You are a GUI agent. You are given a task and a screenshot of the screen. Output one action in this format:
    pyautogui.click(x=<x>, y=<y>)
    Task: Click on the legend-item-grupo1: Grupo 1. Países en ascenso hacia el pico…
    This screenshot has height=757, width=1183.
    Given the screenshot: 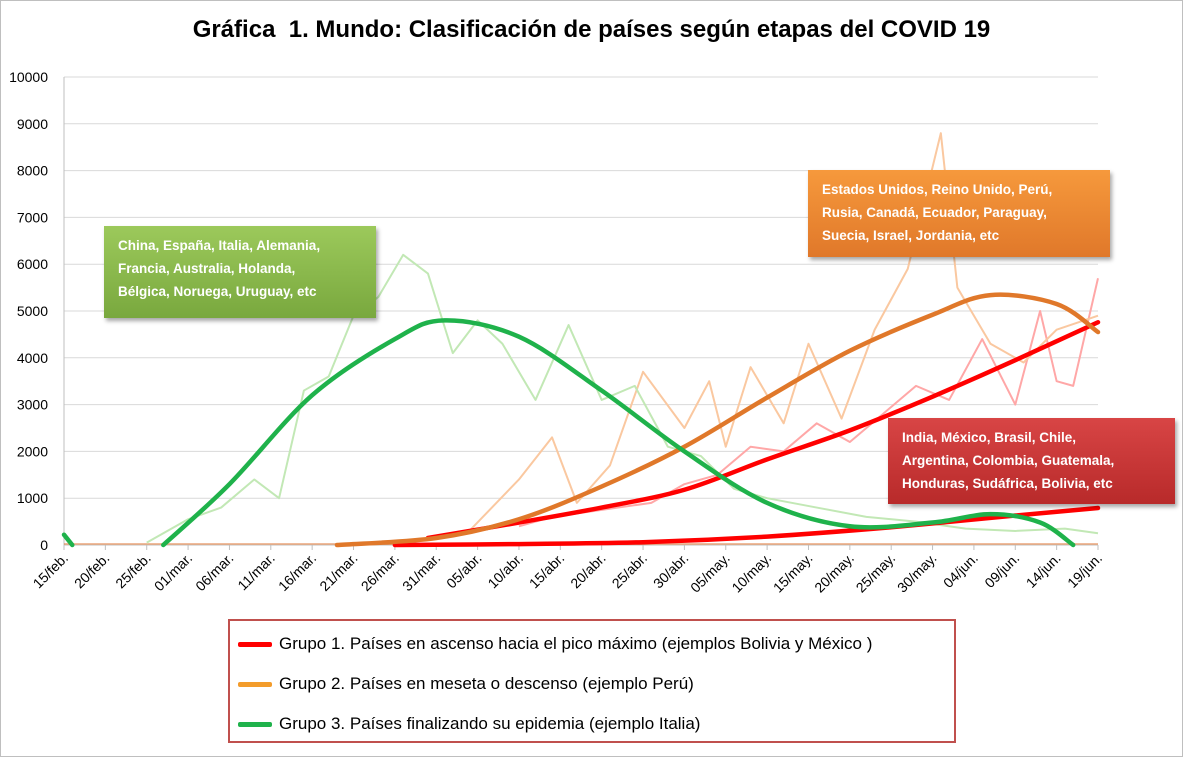 What is the action you would take?
    pyautogui.click(x=555, y=644)
    